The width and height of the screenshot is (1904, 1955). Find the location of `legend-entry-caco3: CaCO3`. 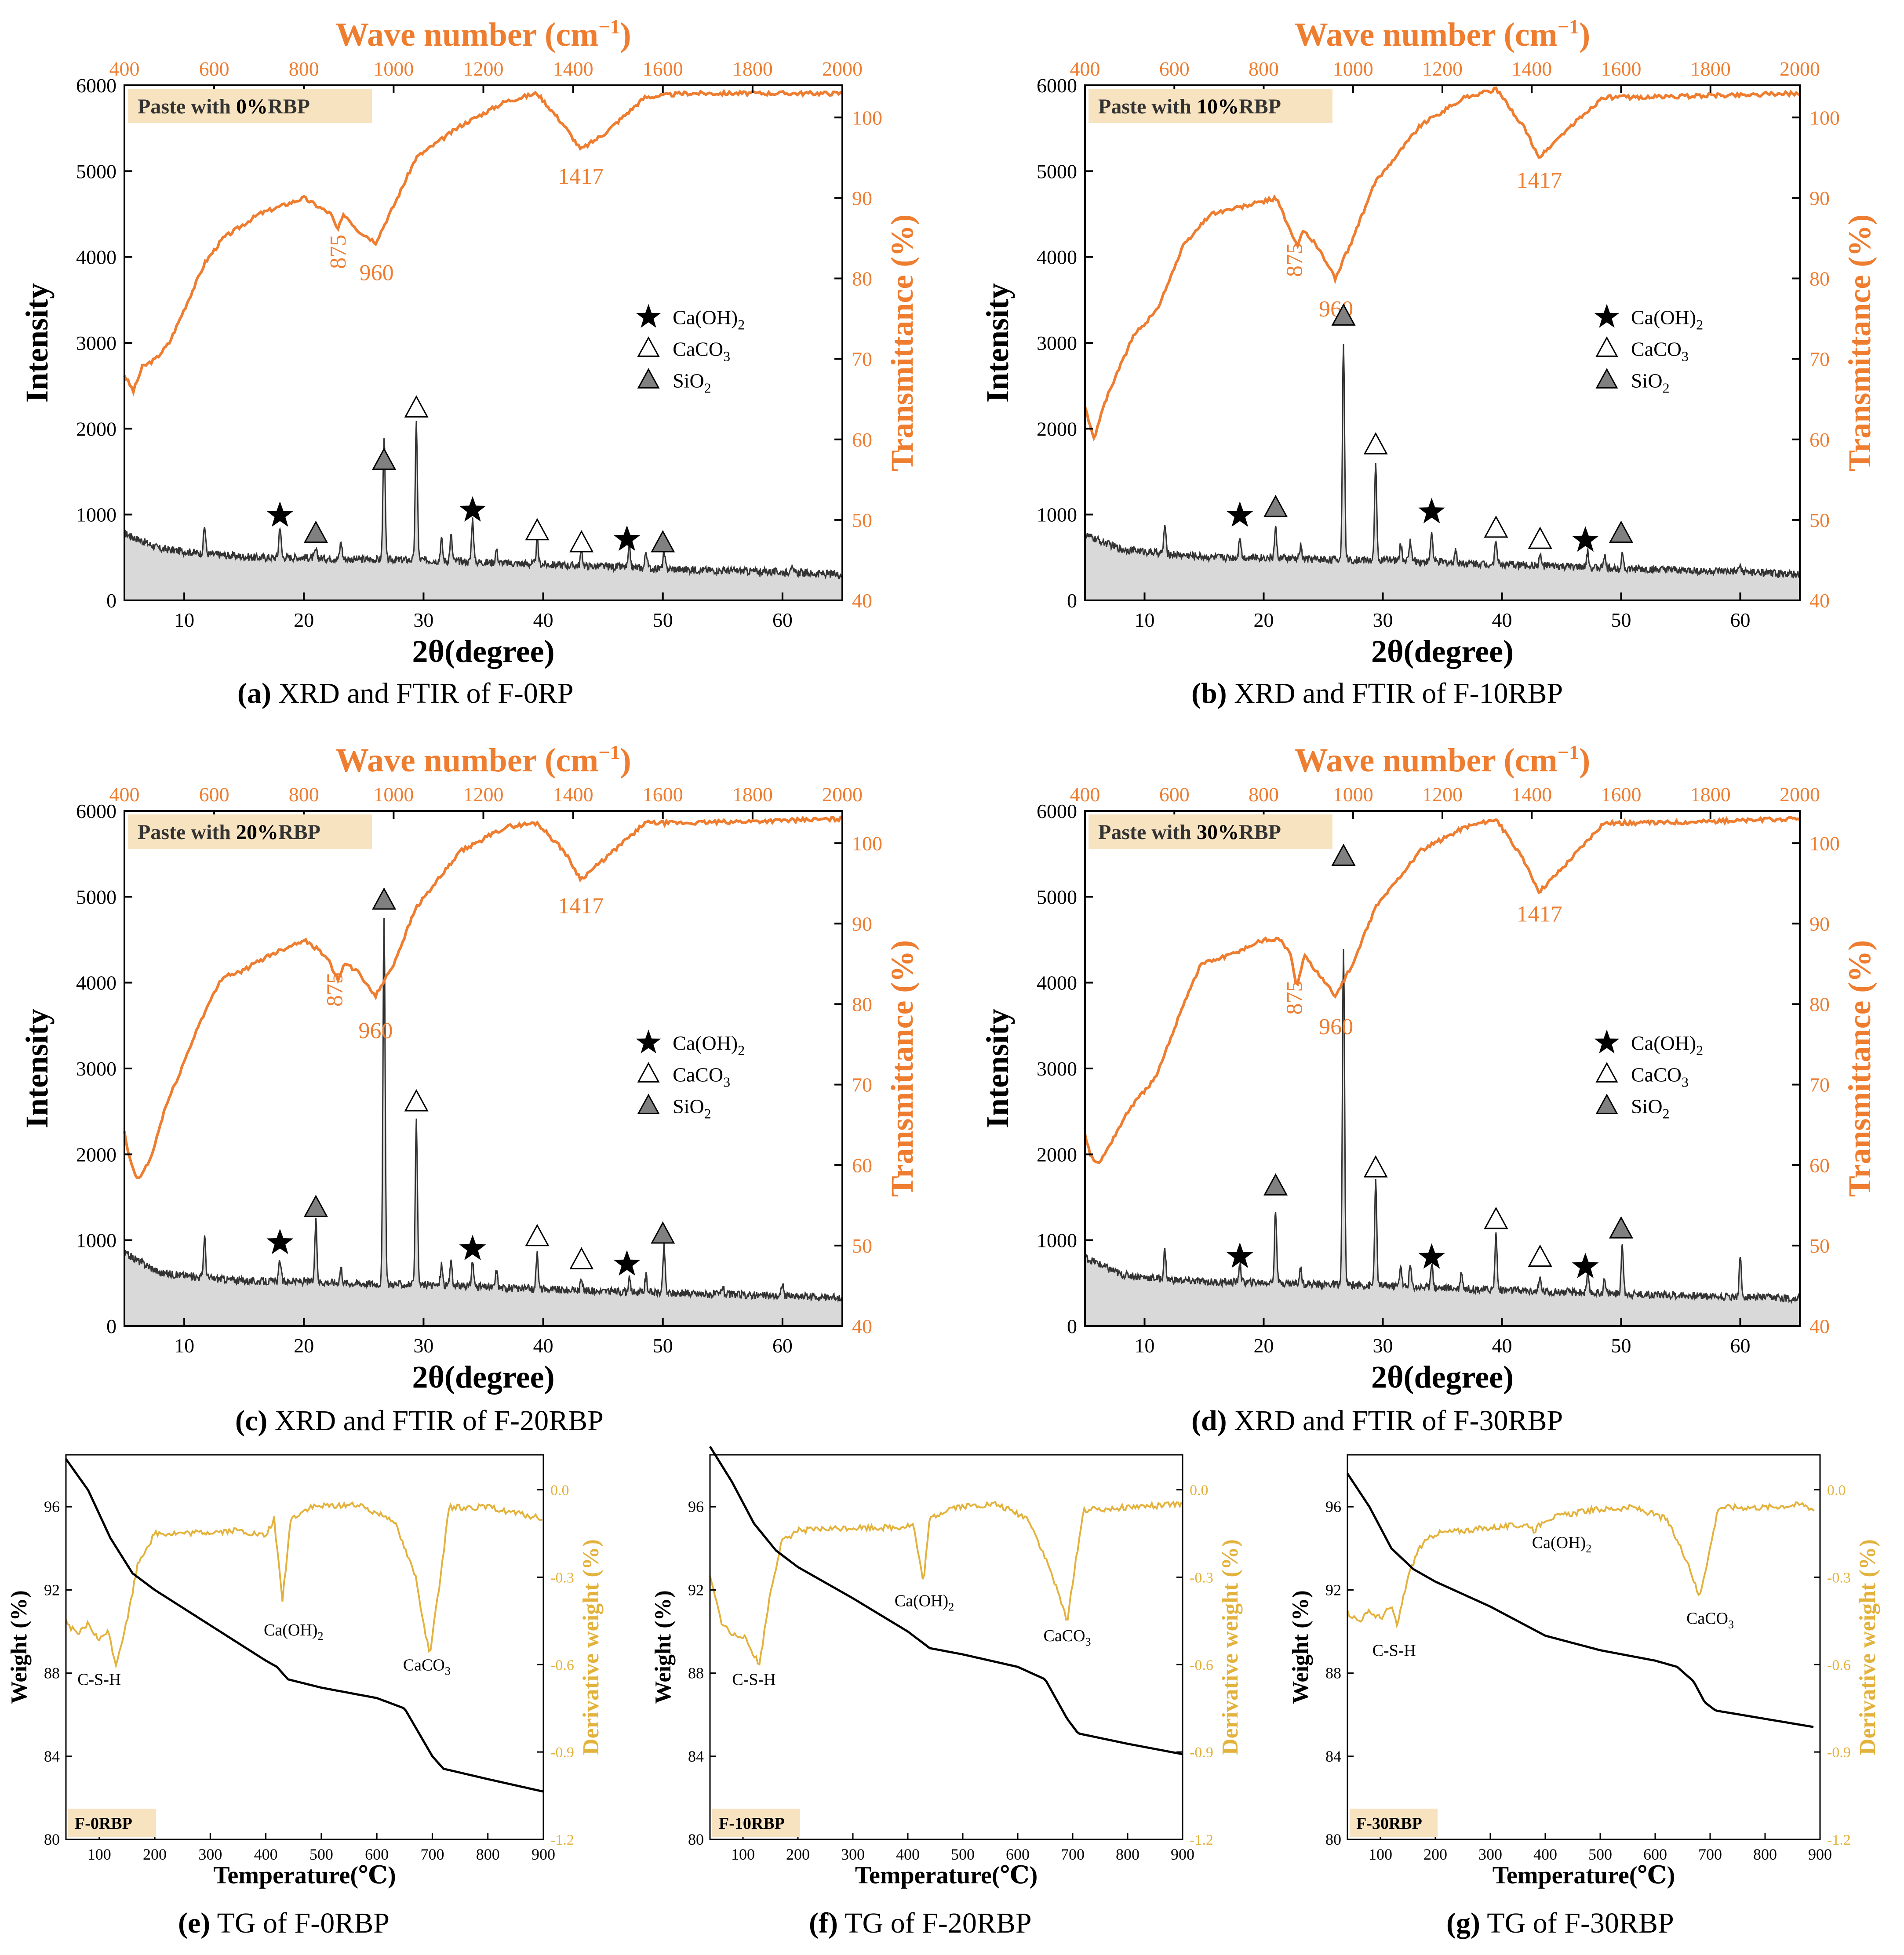

legend-entry-caco3: CaCO3 is located at coordinates (1660, 1076).